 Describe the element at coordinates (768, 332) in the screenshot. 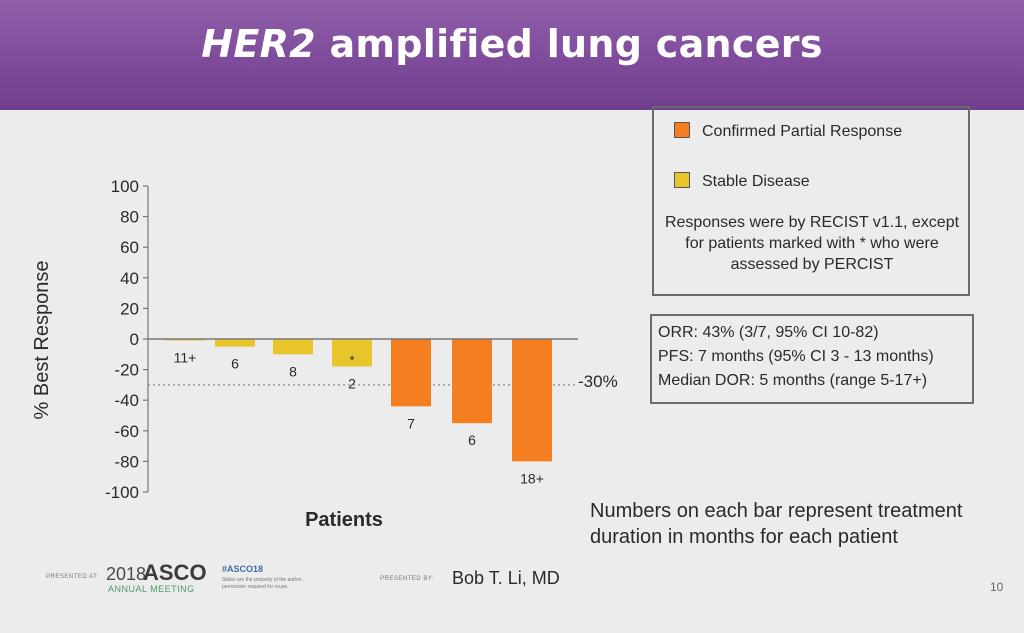

I see `orr-text: ORR: 43% (3/7, 95% CI 10-82)` at that location.